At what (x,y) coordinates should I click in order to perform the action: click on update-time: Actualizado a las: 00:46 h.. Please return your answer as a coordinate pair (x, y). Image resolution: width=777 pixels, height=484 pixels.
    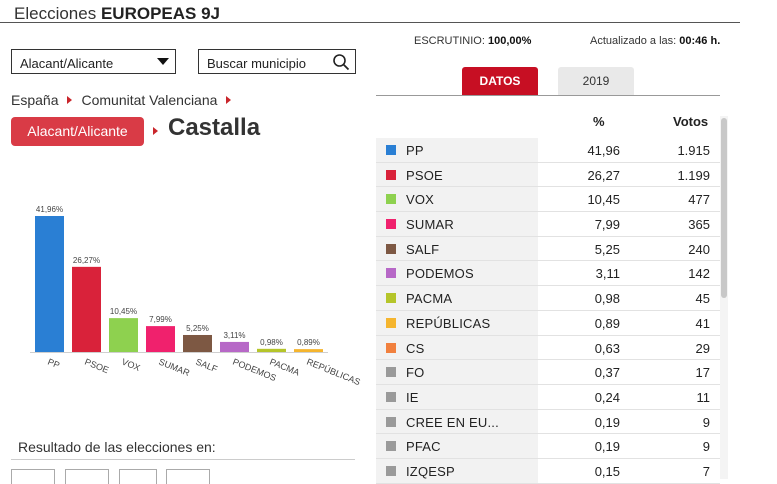
    Looking at the image, I should click on (655, 41).